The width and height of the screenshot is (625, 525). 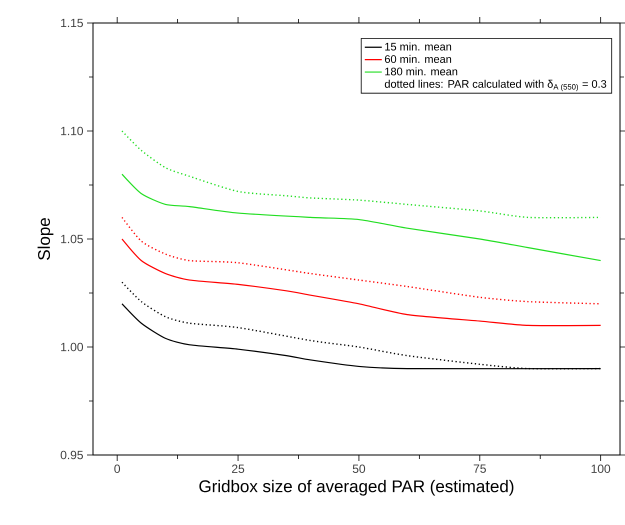 What do you see at coordinates (359, 468) in the screenshot?
I see `x-tick-label: 50` at bounding box center [359, 468].